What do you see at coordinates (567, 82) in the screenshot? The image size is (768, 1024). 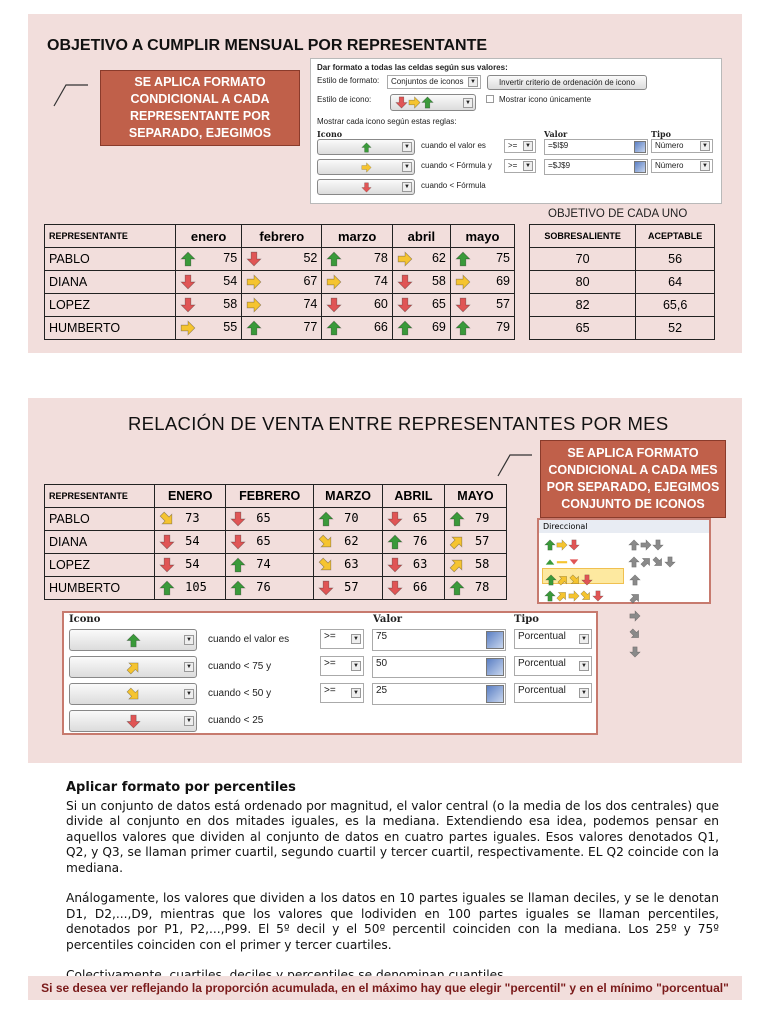 I see `invert-order-button: Invertir criterio de ordenación de icono` at bounding box center [567, 82].